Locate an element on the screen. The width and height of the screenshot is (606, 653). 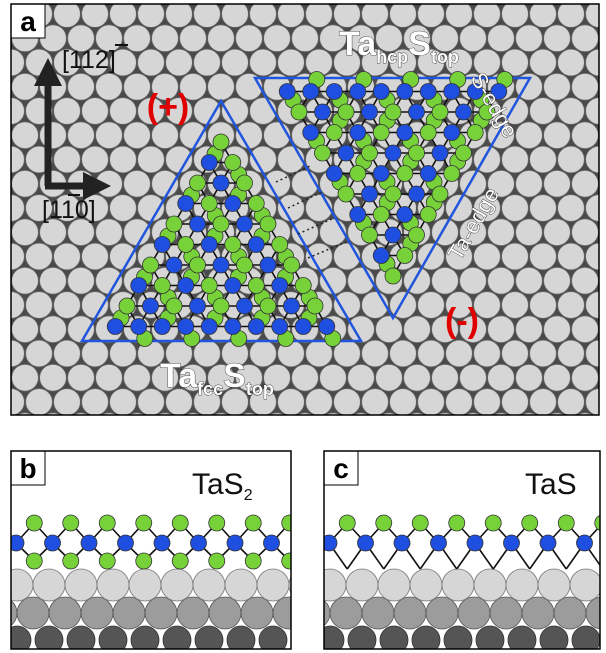
direction-horizontal-label: [110] is located at coordinates (69, 210).